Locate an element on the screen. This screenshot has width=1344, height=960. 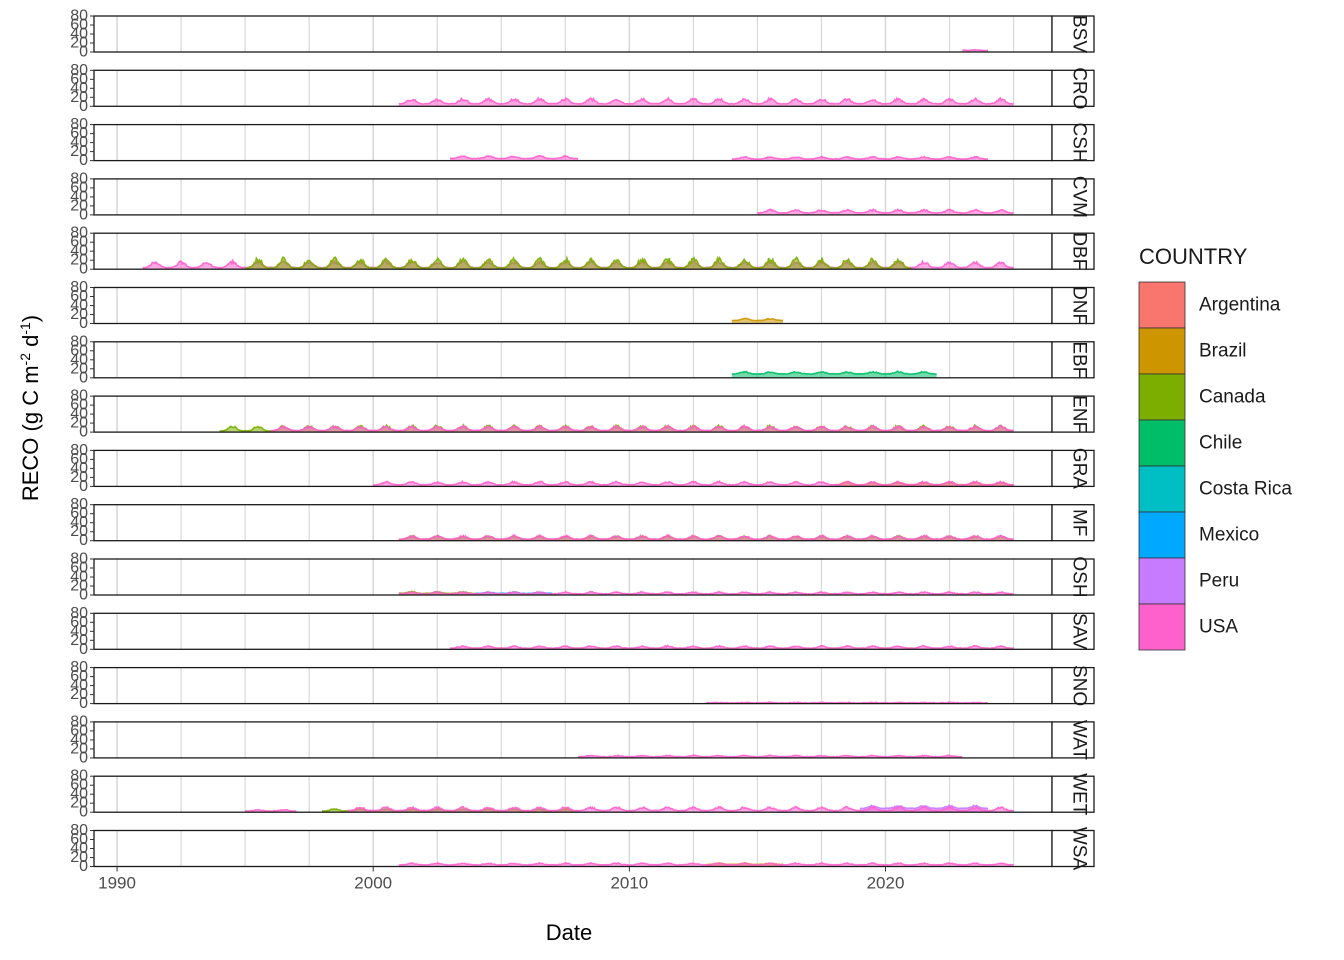
strip-label: MF is located at coordinates (1079, 522).